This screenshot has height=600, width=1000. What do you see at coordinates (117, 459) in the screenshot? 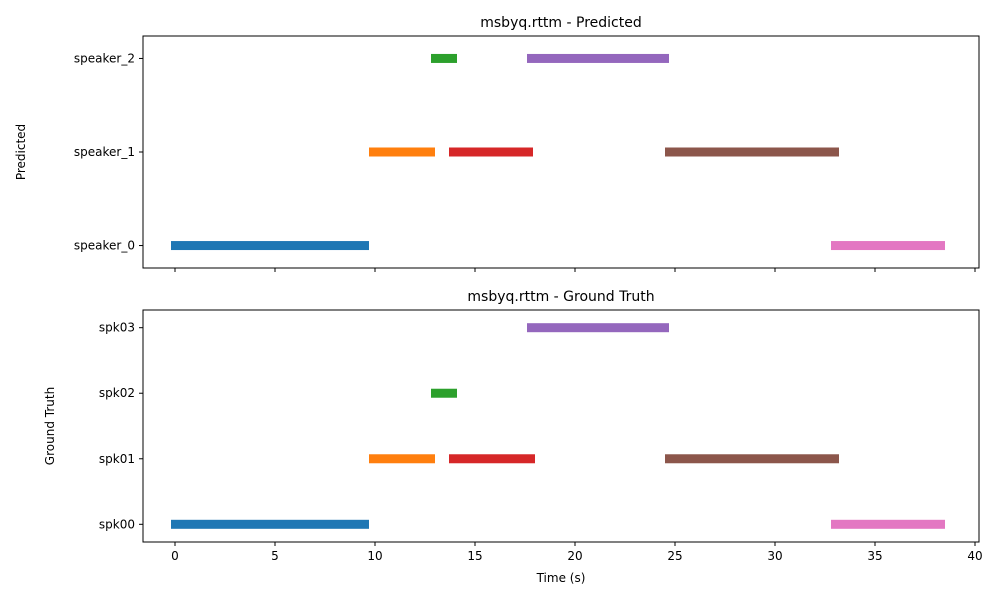
I see `y-tick-label-spk01: spk01` at bounding box center [117, 459].